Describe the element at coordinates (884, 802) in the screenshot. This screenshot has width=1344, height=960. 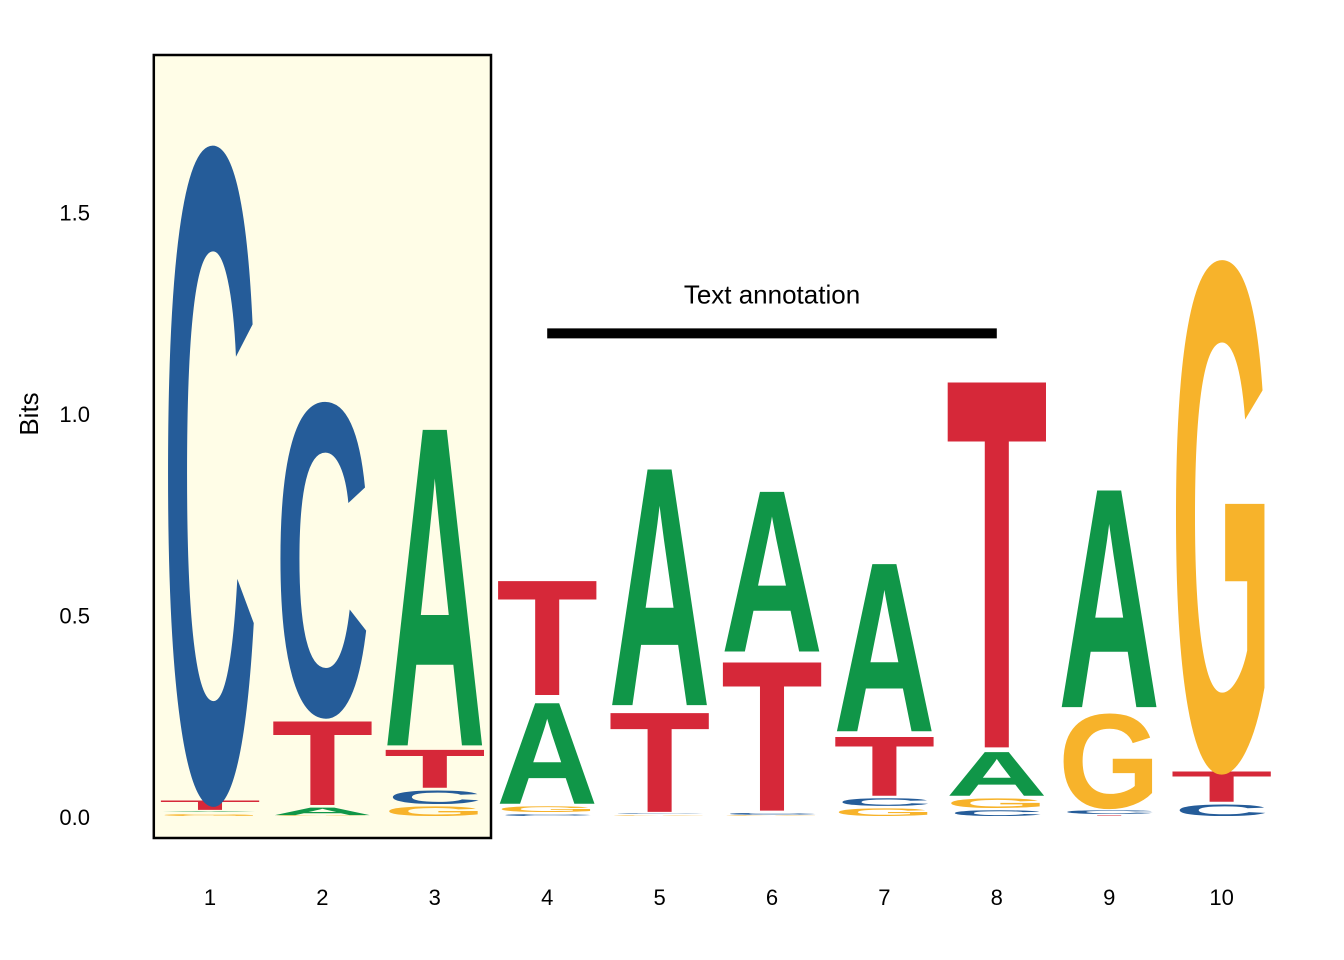
I see `glyph-C-pos7: C` at that location.